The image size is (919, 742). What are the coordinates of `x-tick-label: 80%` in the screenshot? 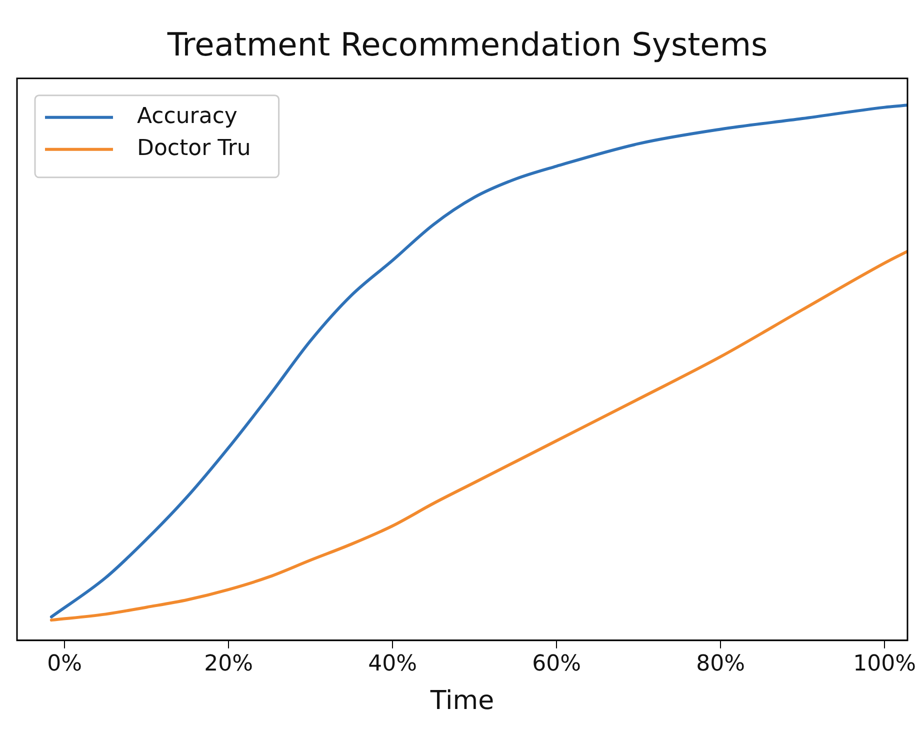 It's located at (720, 663).